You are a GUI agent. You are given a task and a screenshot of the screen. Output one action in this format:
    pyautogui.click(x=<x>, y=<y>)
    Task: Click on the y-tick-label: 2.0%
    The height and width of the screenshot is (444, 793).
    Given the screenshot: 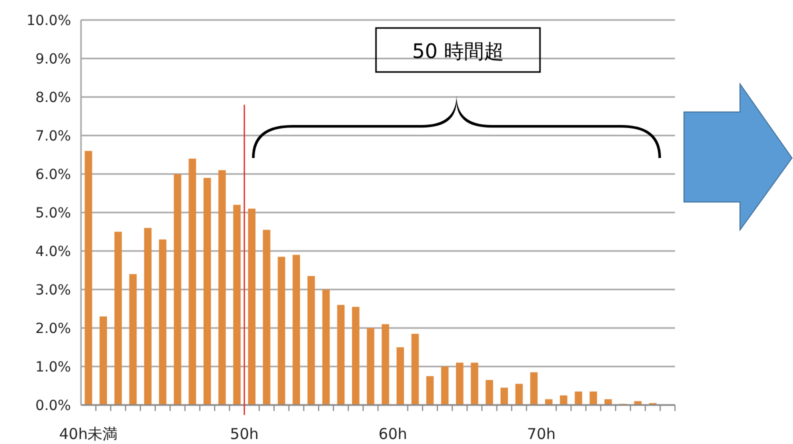 What is the action you would take?
    pyautogui.click(x=53, y=329)
    